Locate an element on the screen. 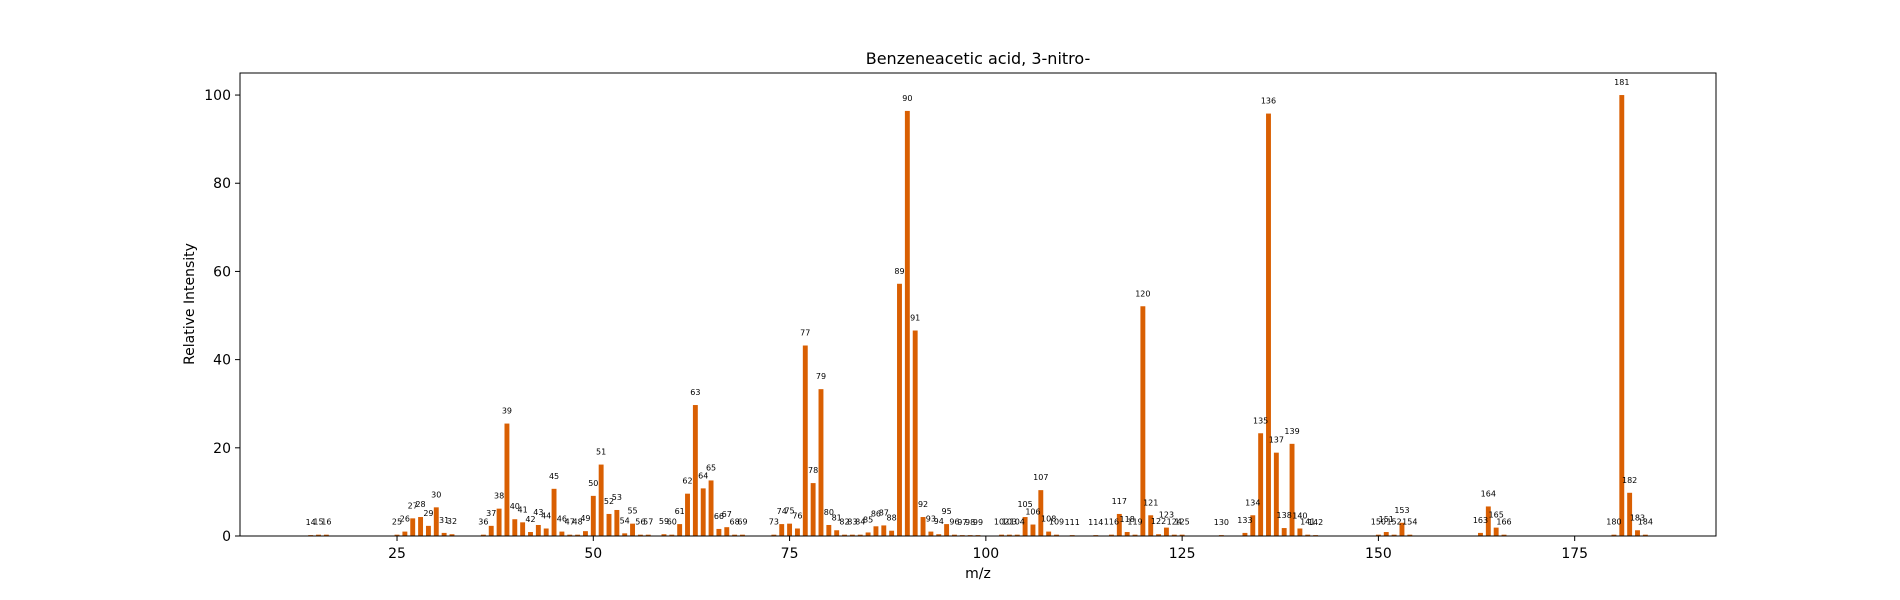  peak-label-mz-140: 140 is located at coordinates (1299, 516).